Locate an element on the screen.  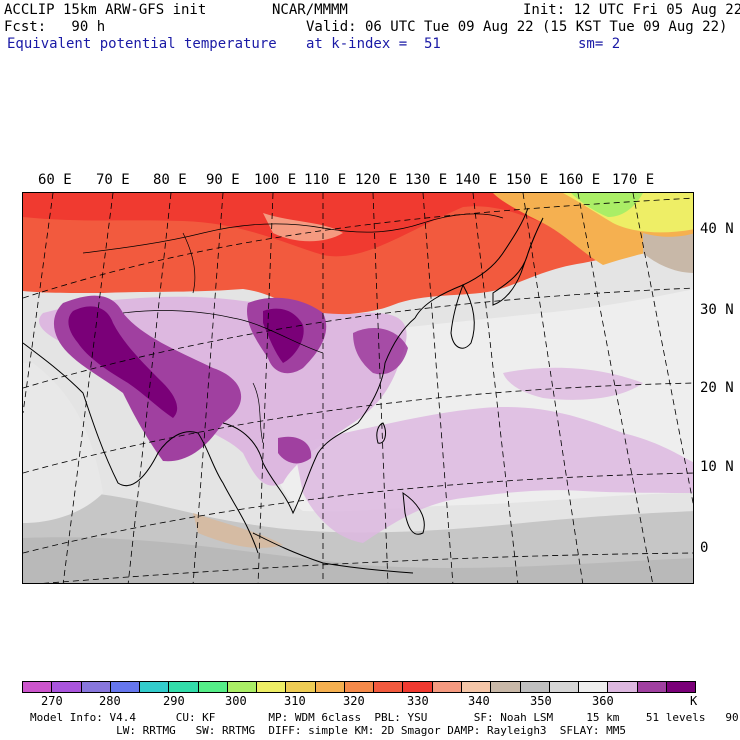
korea is located at coordinates (462, 316).